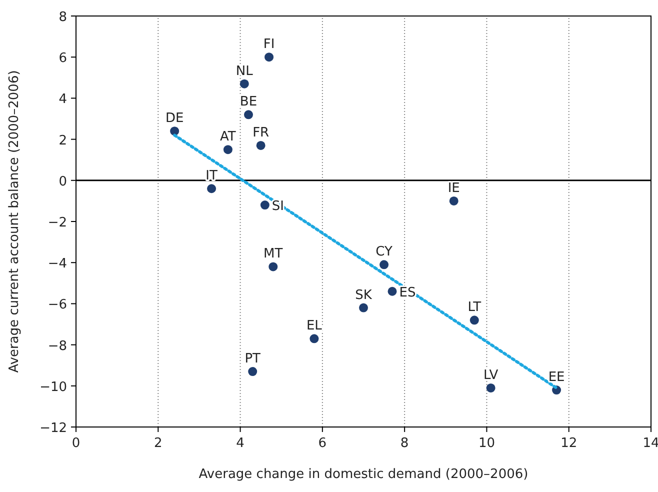 The height and width of the screenshot is (492, 658). What do you see at coordinates (62, 140) in the screenshot?
I see `y-tick-label: 2` at bounding box center [62, 140].